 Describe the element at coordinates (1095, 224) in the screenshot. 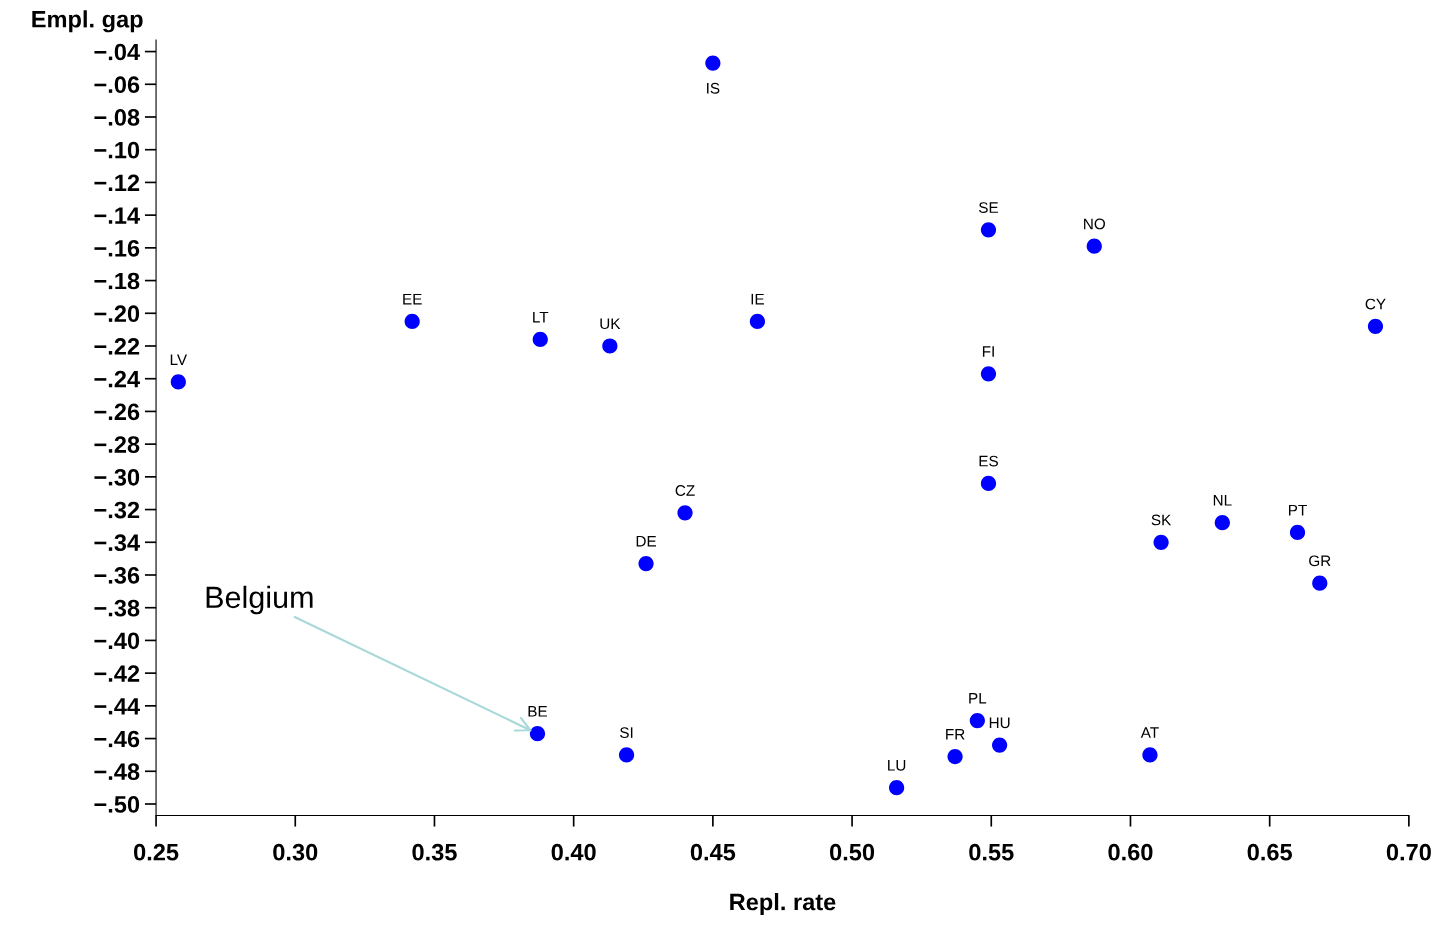

I see `annotation: NO` at that location.